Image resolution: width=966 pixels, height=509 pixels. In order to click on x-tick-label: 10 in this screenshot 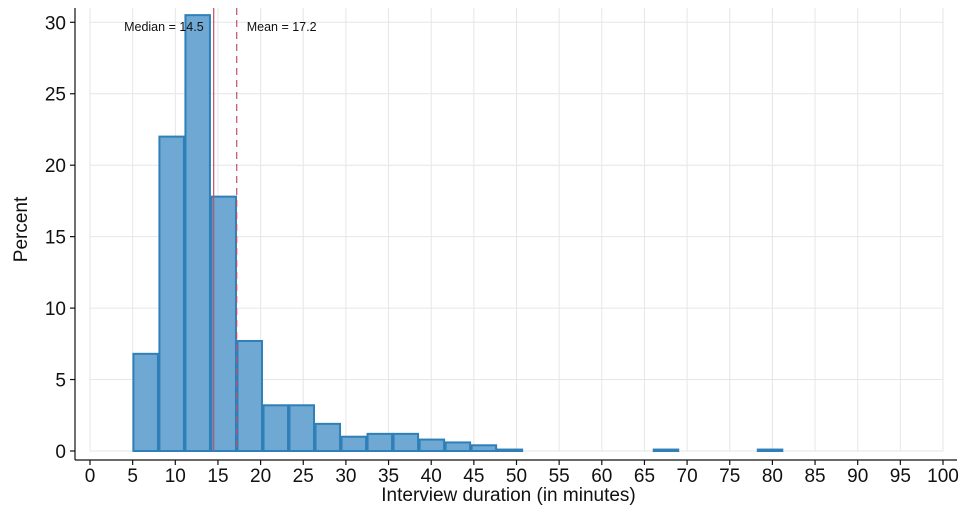, I will do `click(175, 476)`.